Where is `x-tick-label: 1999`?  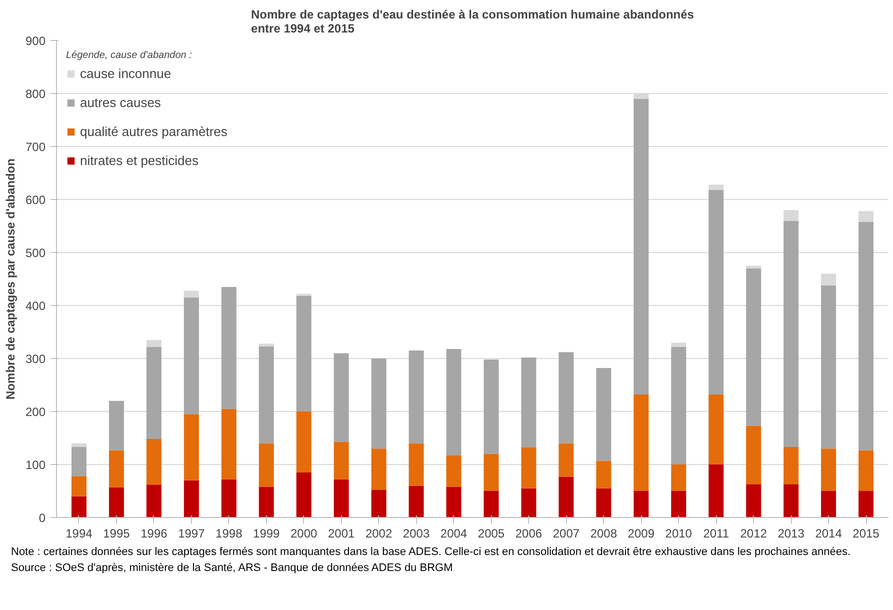
x-tick-label: 1999 is located at coordinates (266, 533).